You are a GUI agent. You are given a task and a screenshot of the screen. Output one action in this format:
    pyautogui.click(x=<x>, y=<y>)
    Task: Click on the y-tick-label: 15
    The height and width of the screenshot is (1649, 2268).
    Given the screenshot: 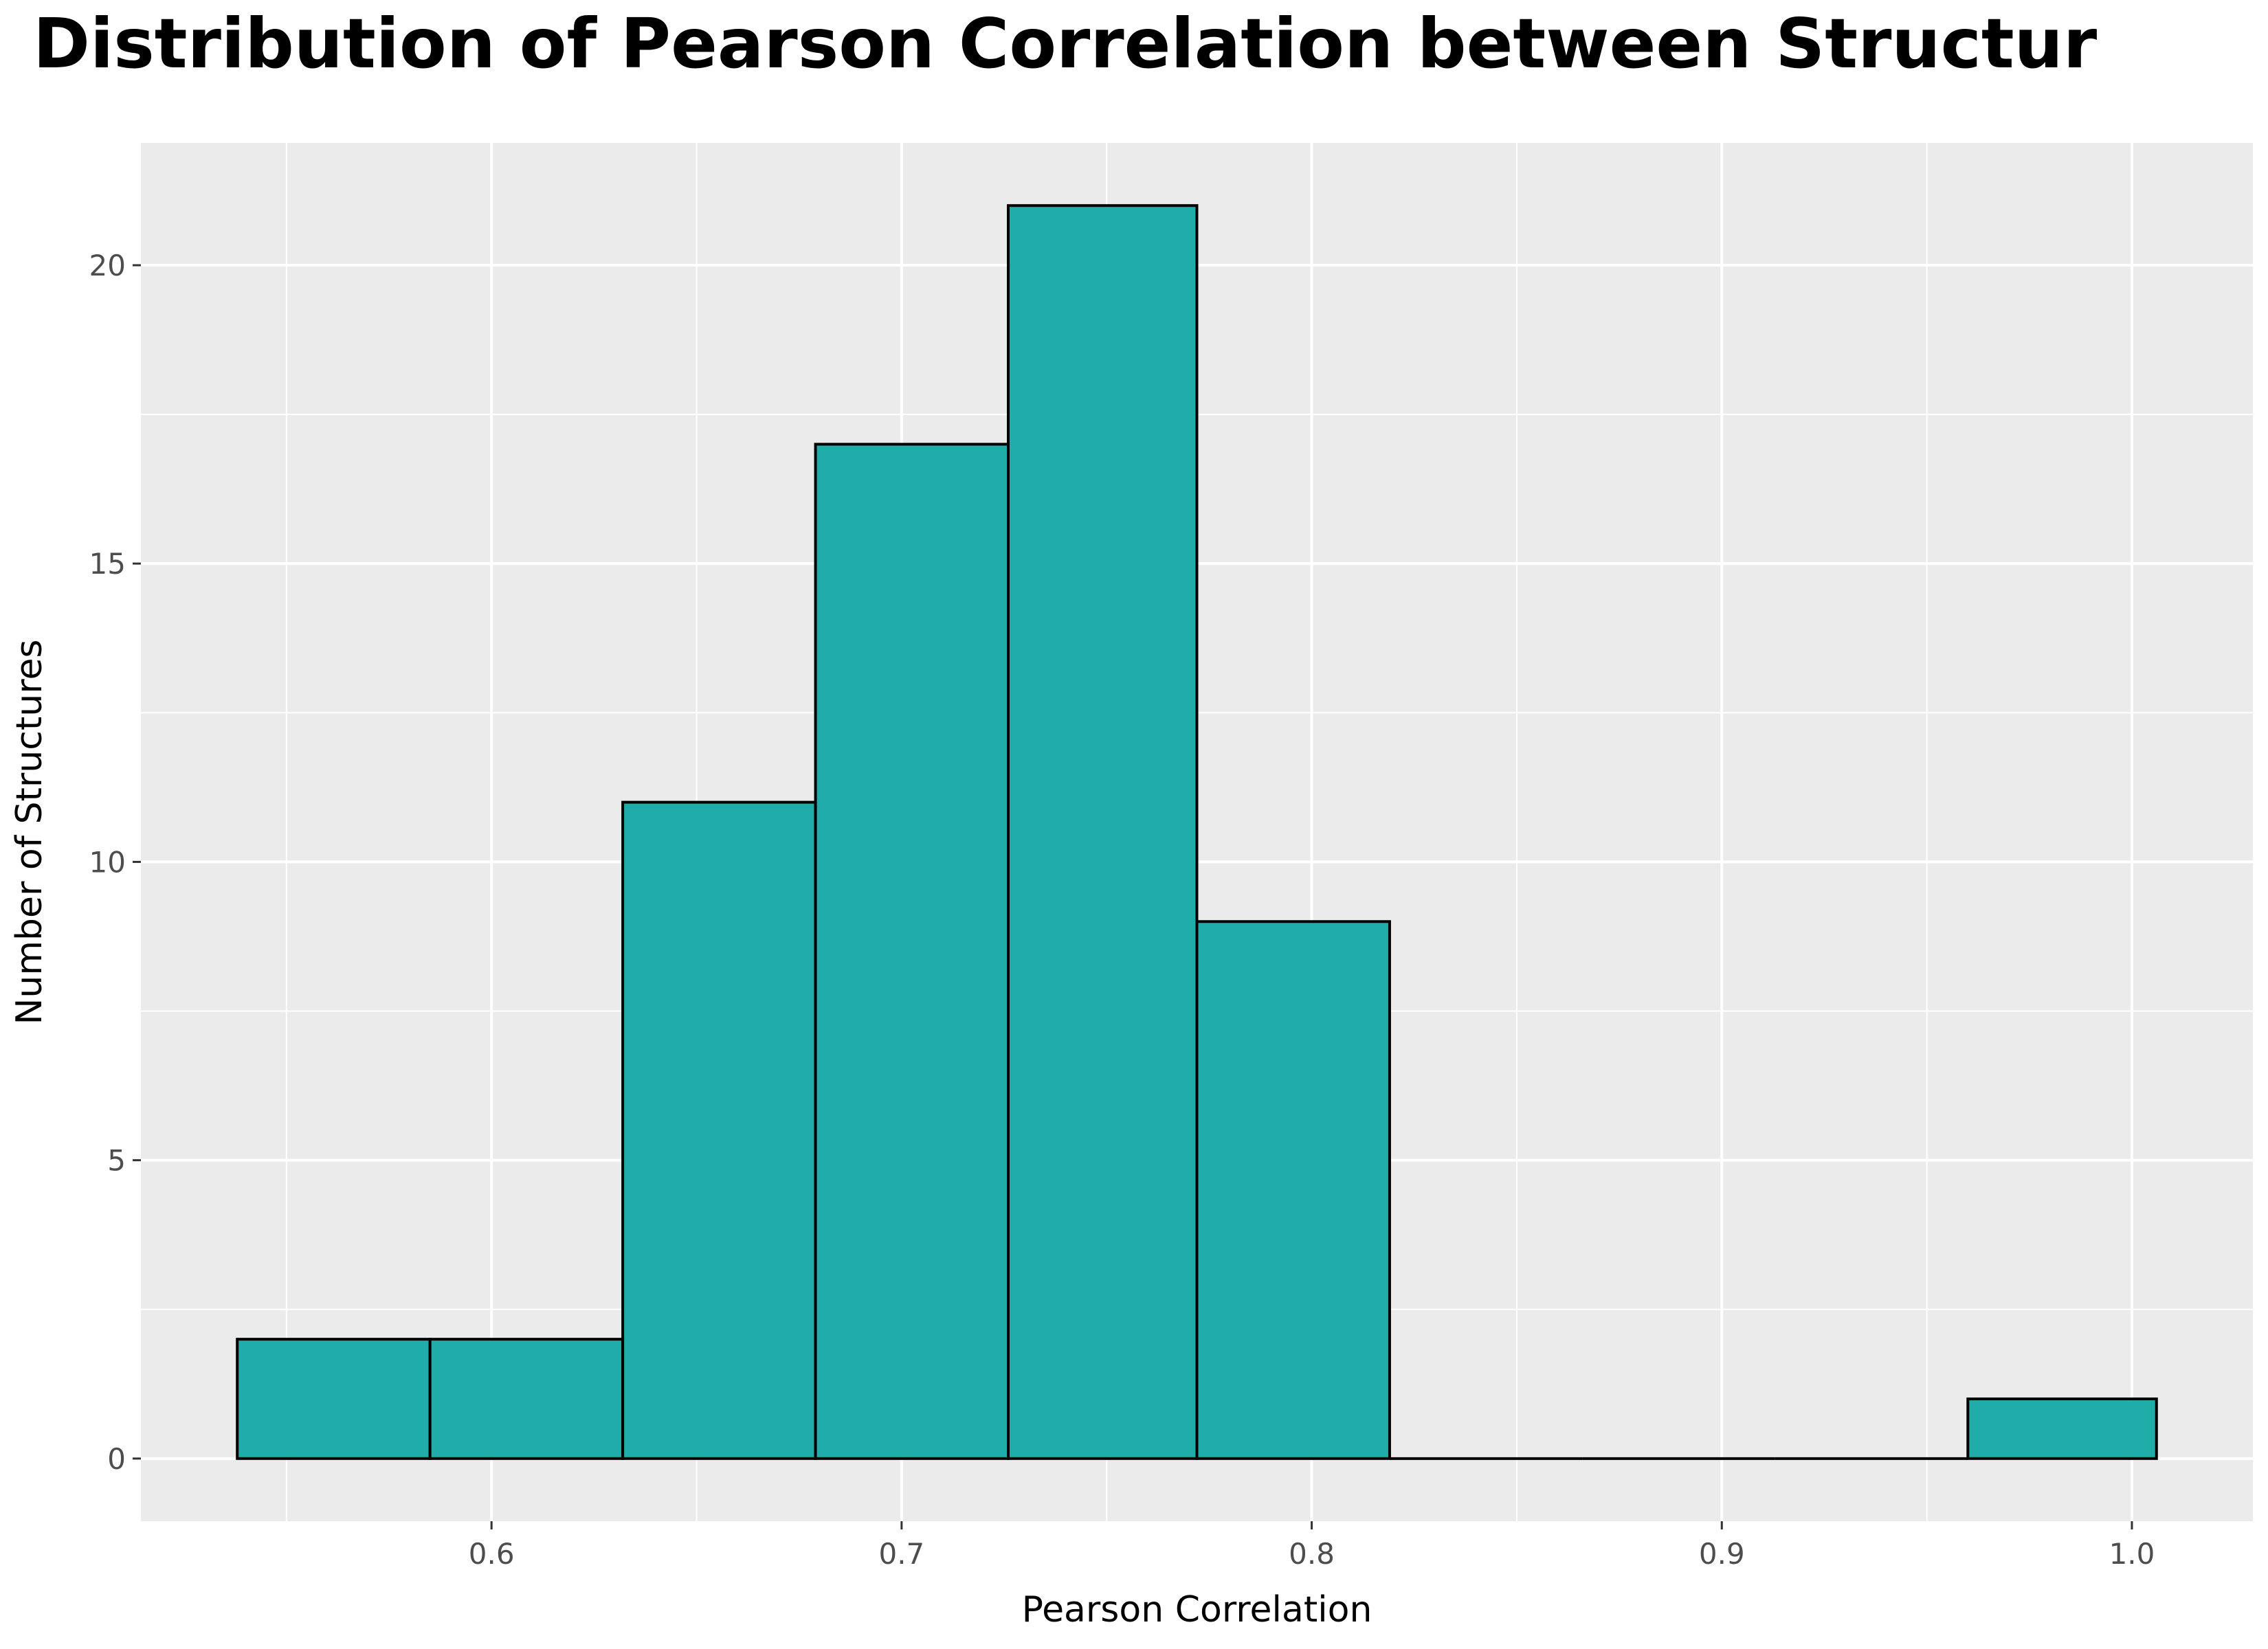 What is the action you would take?
    pyautogui.click(x=107, y=564)
    